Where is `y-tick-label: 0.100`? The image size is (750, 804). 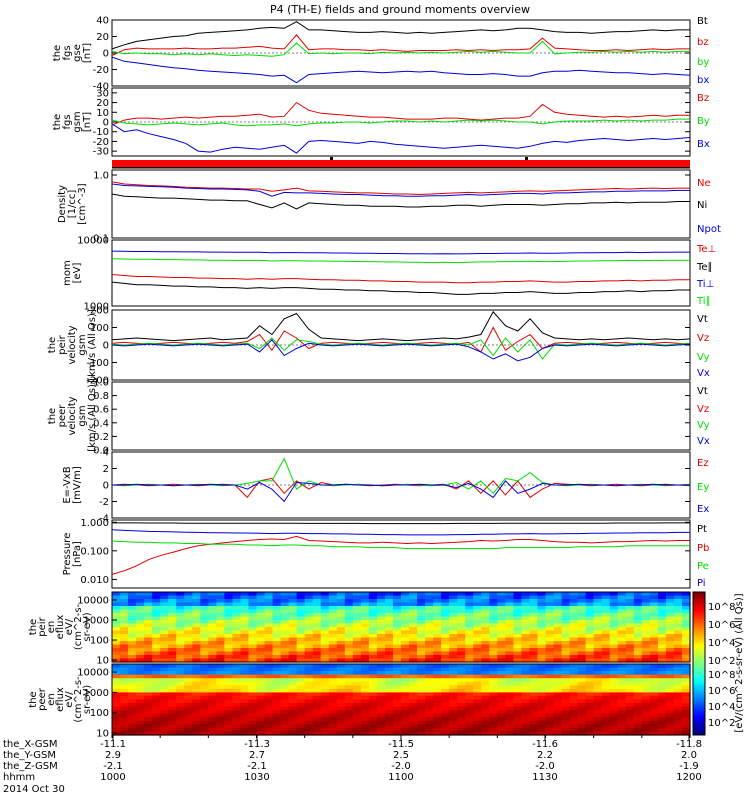 y-tick-label: 0.100 is located at coordinates (94, 551).